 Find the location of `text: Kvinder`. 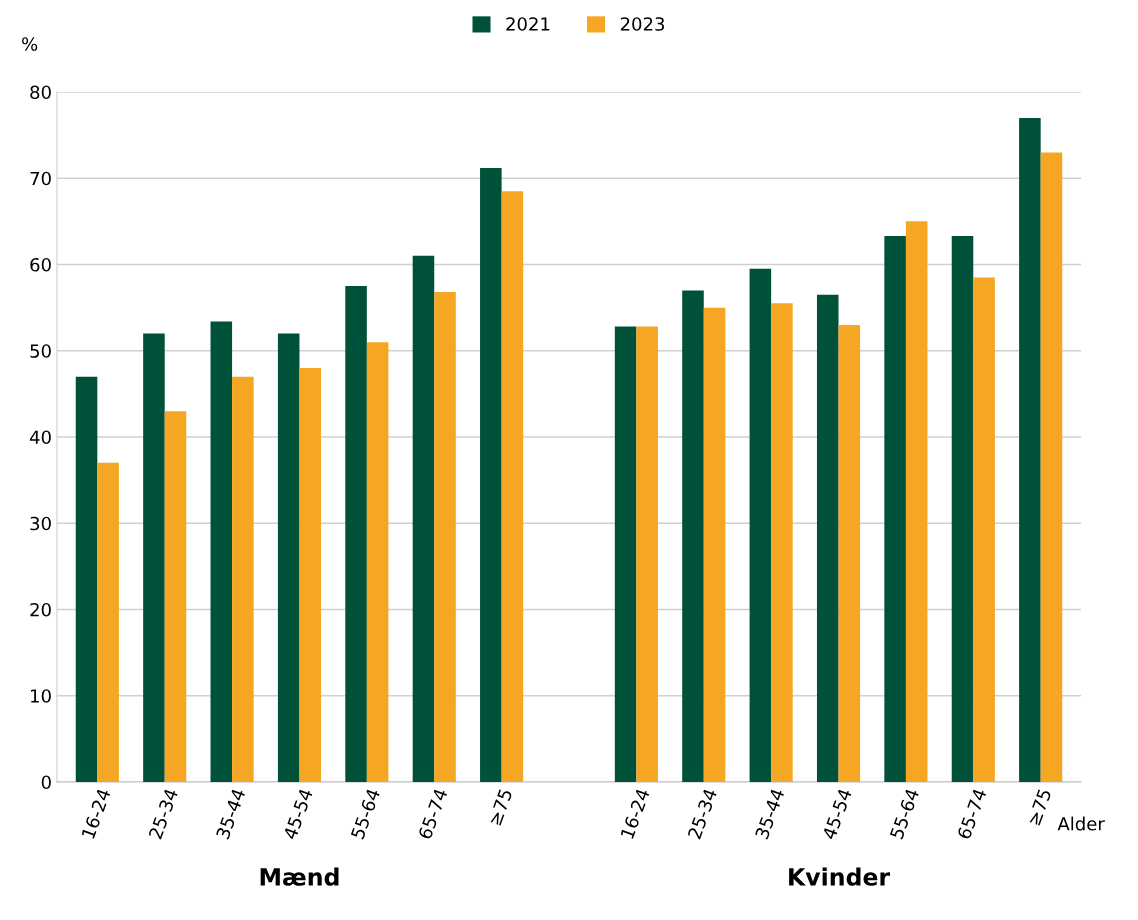

text: Kvinder is located at coordinates (840, 876).